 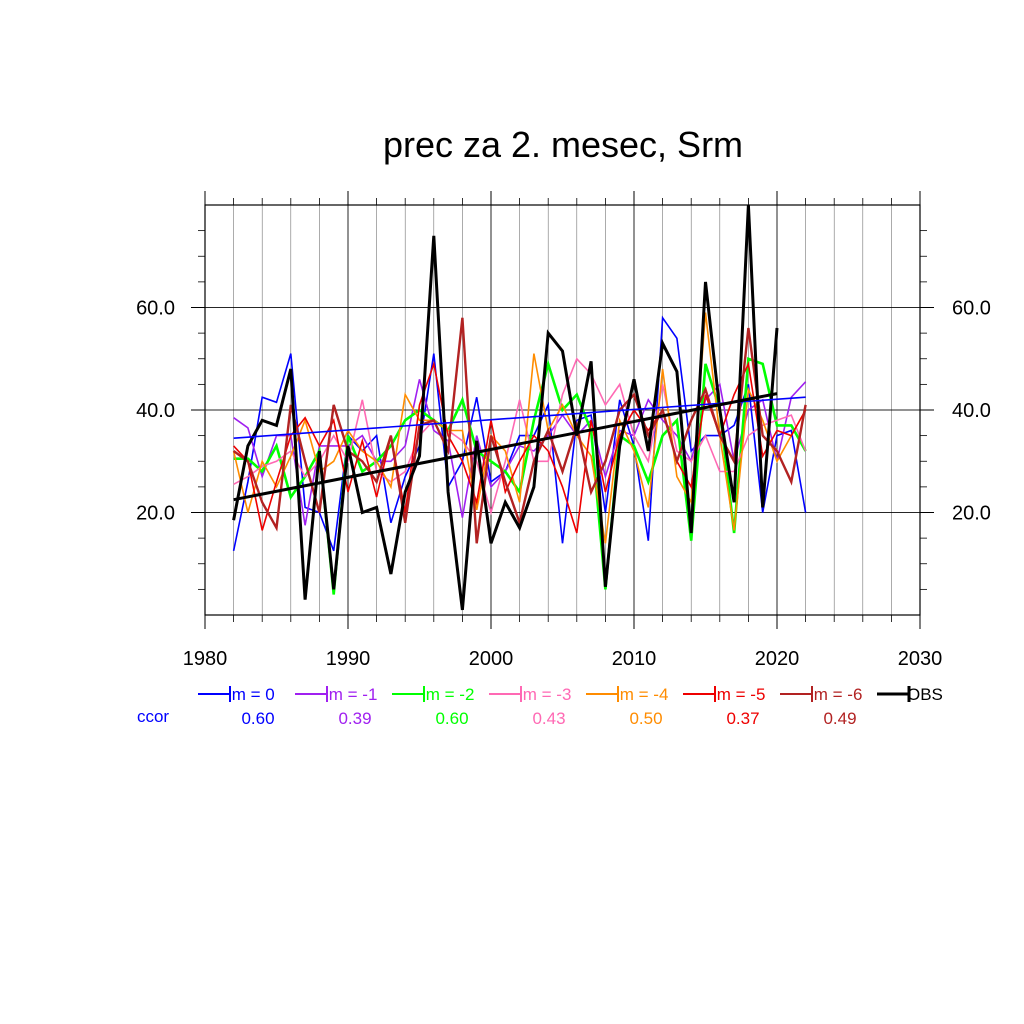 What do you see at coordinates (925, 694) in the screenshot?
I see `legend-label-7: OBS` at bounding box center [925, 694].